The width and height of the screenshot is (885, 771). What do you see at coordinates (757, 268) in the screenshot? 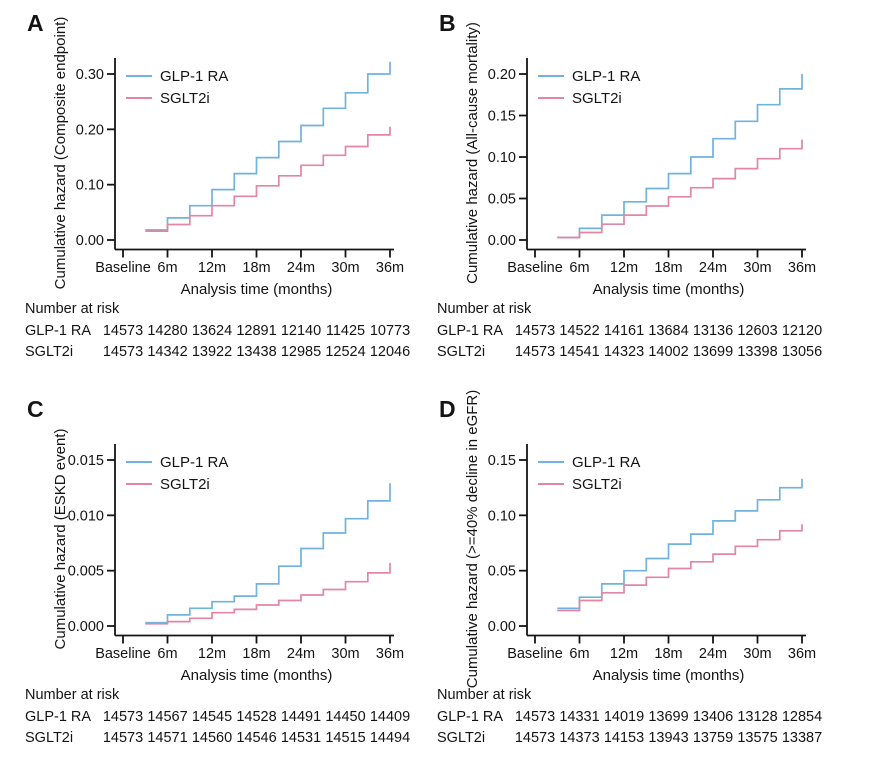
I see `x-tick-label: 30m` at bounding box center [757, 268].